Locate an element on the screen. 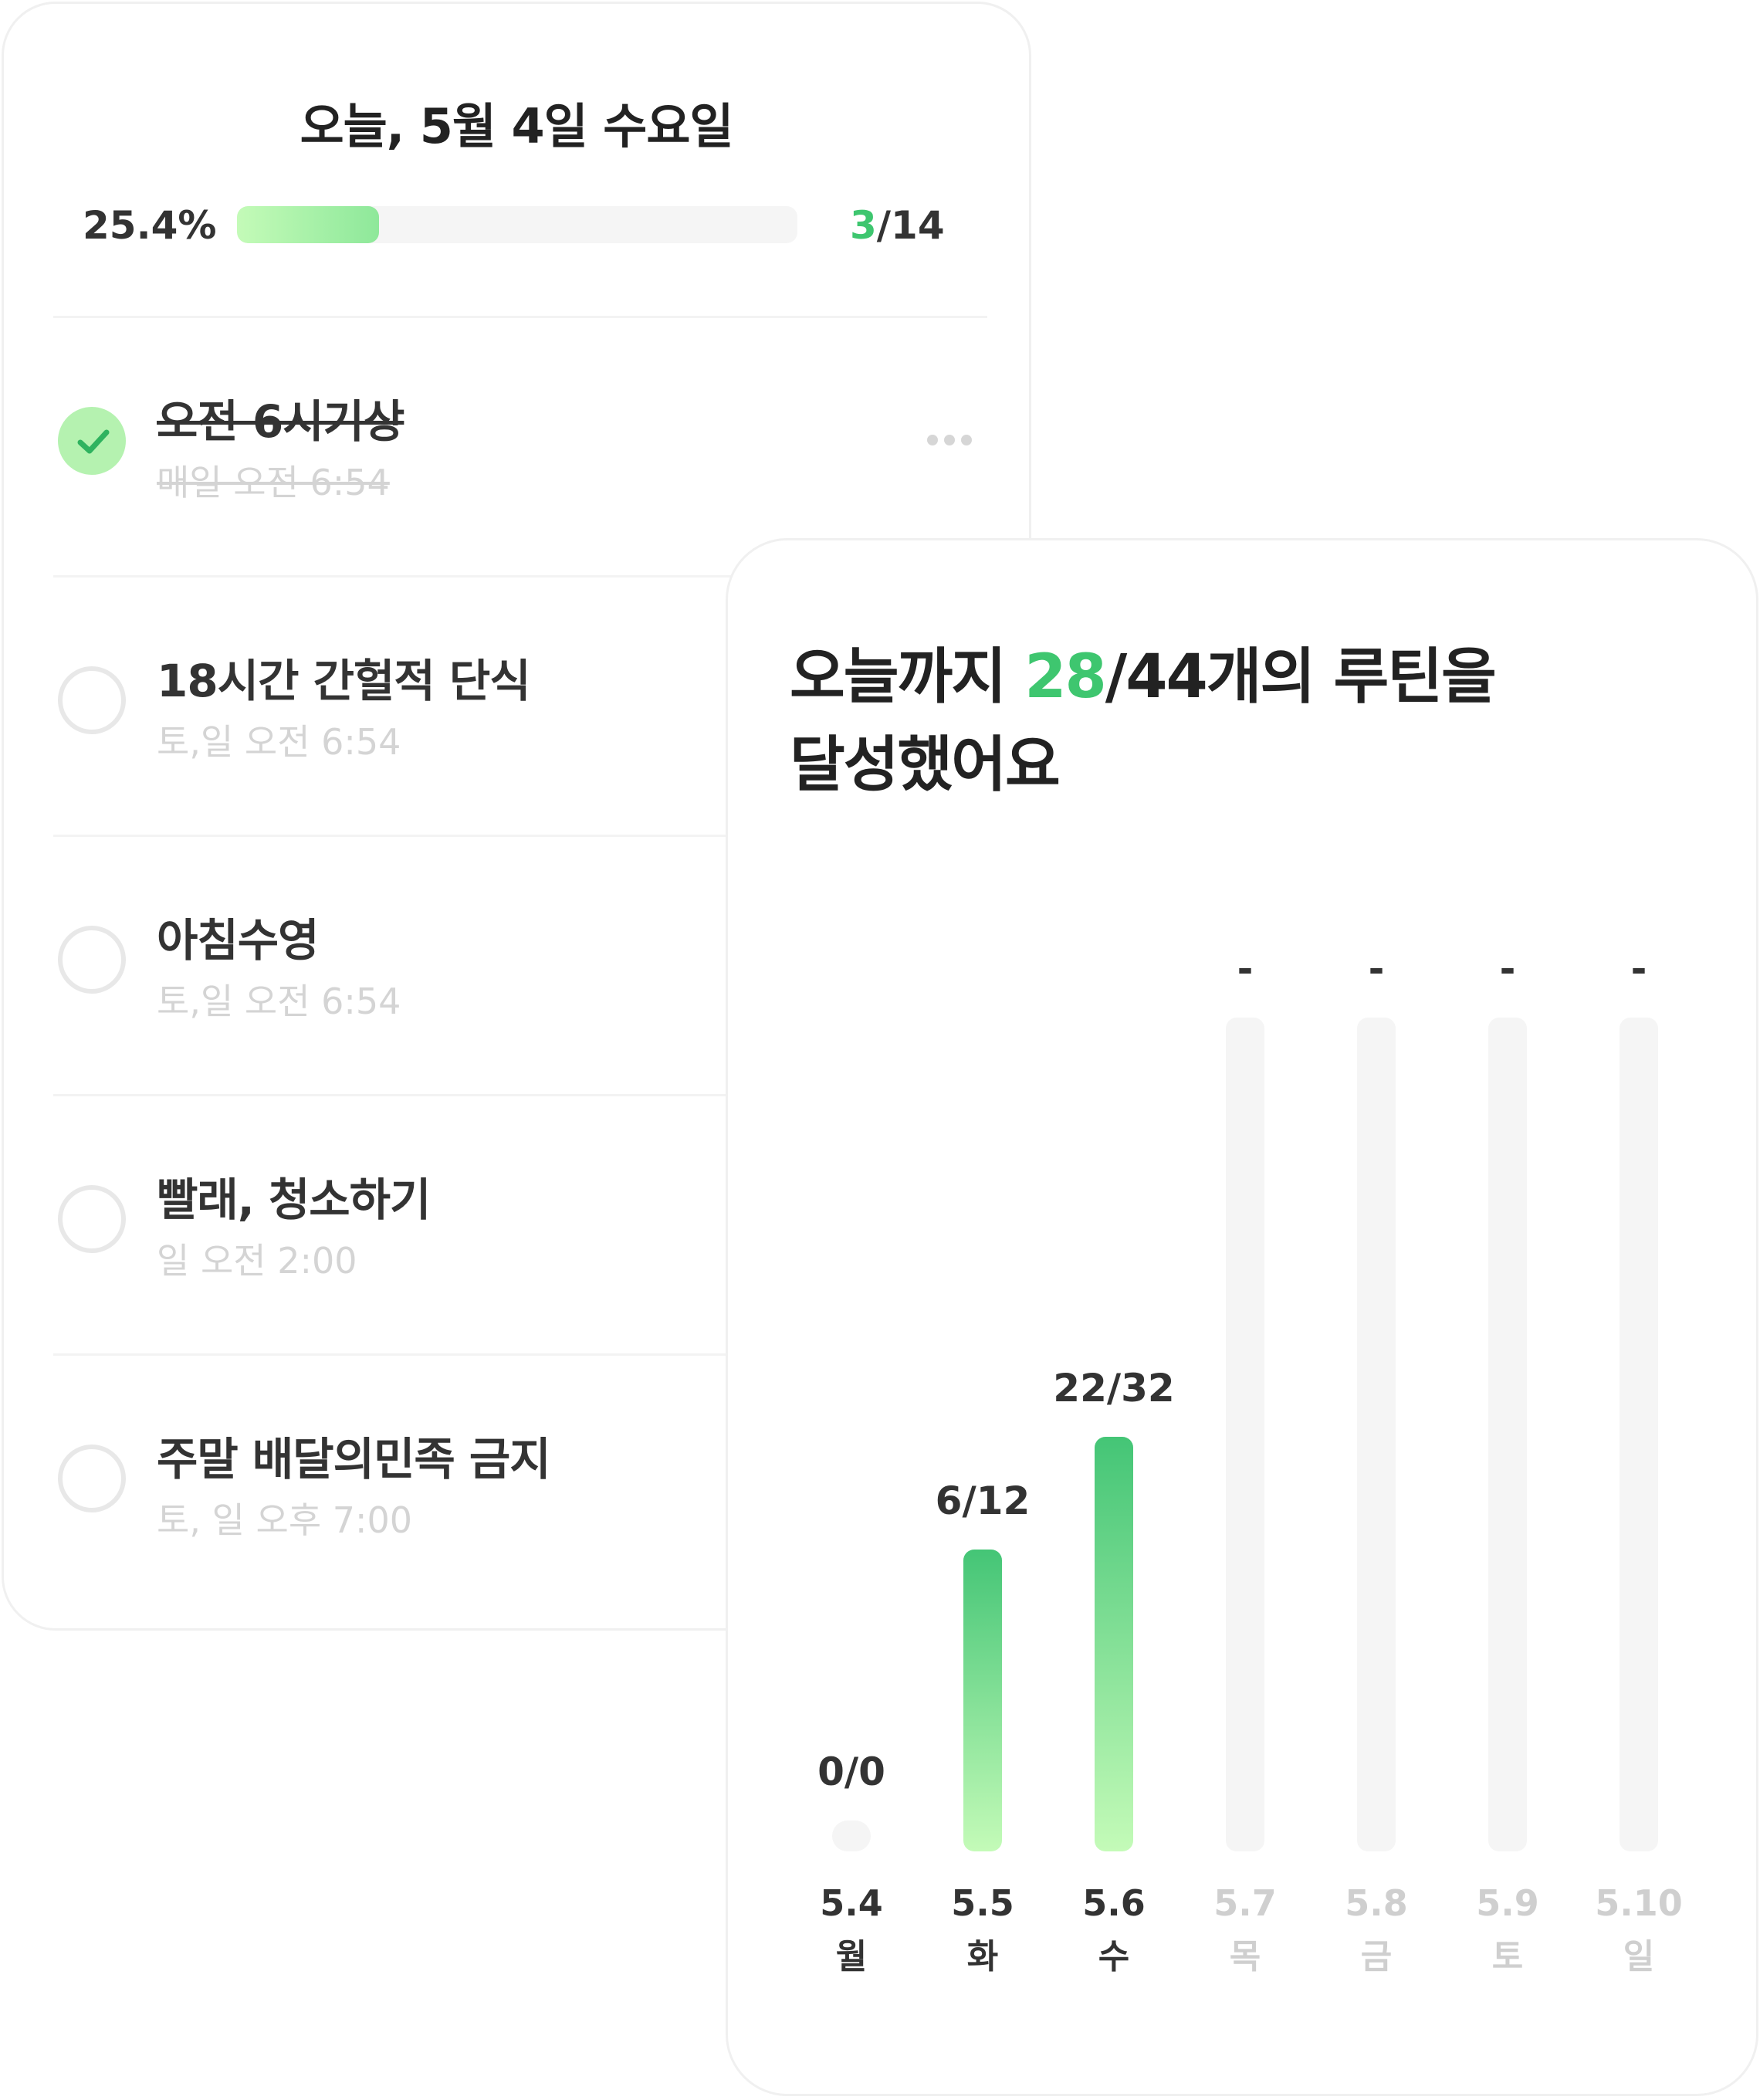  routine-schedule: 일 오전 2:00 is located at coordinates (257, 1261).